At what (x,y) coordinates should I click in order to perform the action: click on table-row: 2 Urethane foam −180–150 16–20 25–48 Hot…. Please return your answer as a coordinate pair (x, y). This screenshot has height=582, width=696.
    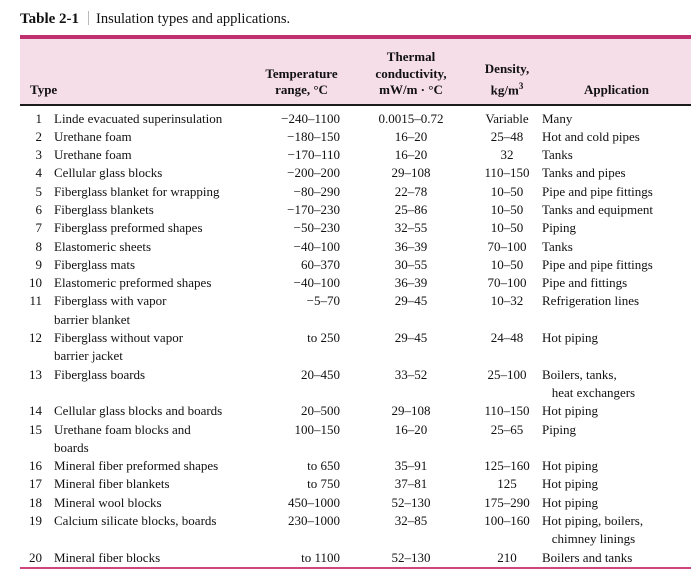
    Looking at the image, I should click on (355, 137).